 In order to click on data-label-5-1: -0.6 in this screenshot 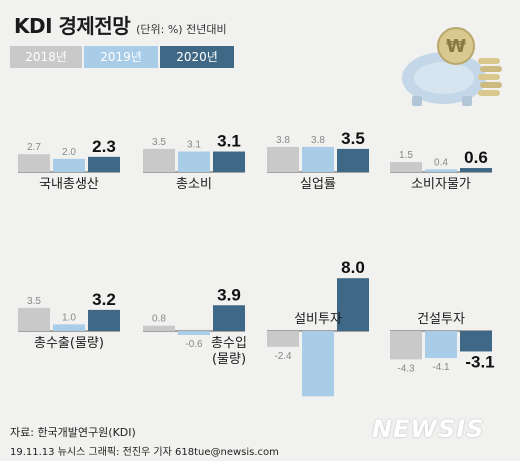, I will do `click(194, 344)`.